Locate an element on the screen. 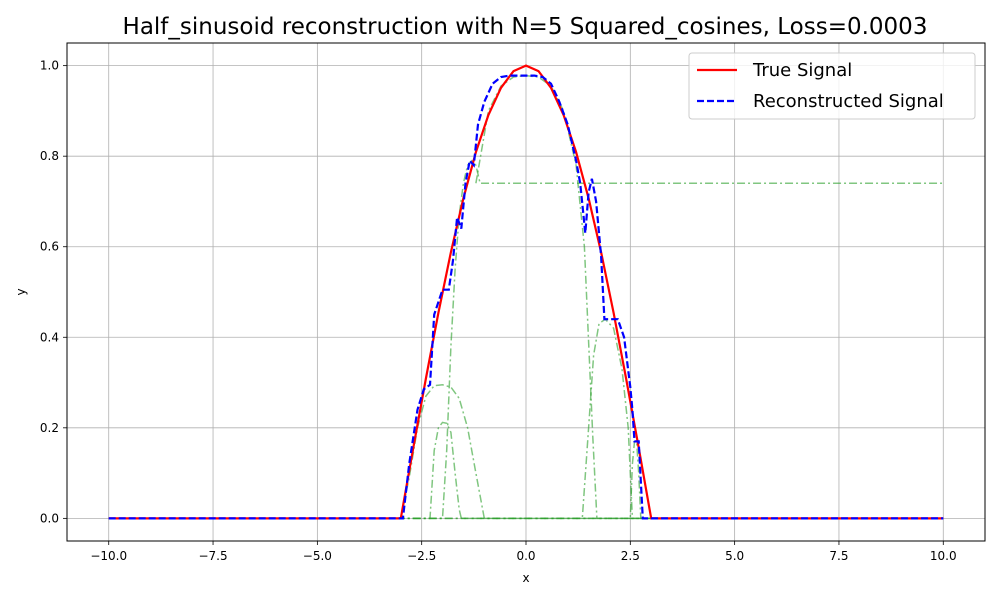  y-tick-label: 0.6 is located at coordinates (49, 247).